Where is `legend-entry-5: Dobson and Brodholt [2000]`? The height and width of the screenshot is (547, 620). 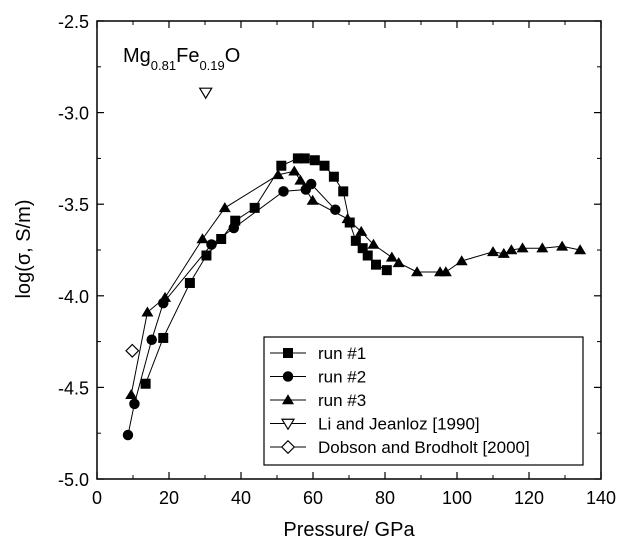
legend-entry-5: Dobson and Brodholt [2000] is located at coordinates (400, 447).